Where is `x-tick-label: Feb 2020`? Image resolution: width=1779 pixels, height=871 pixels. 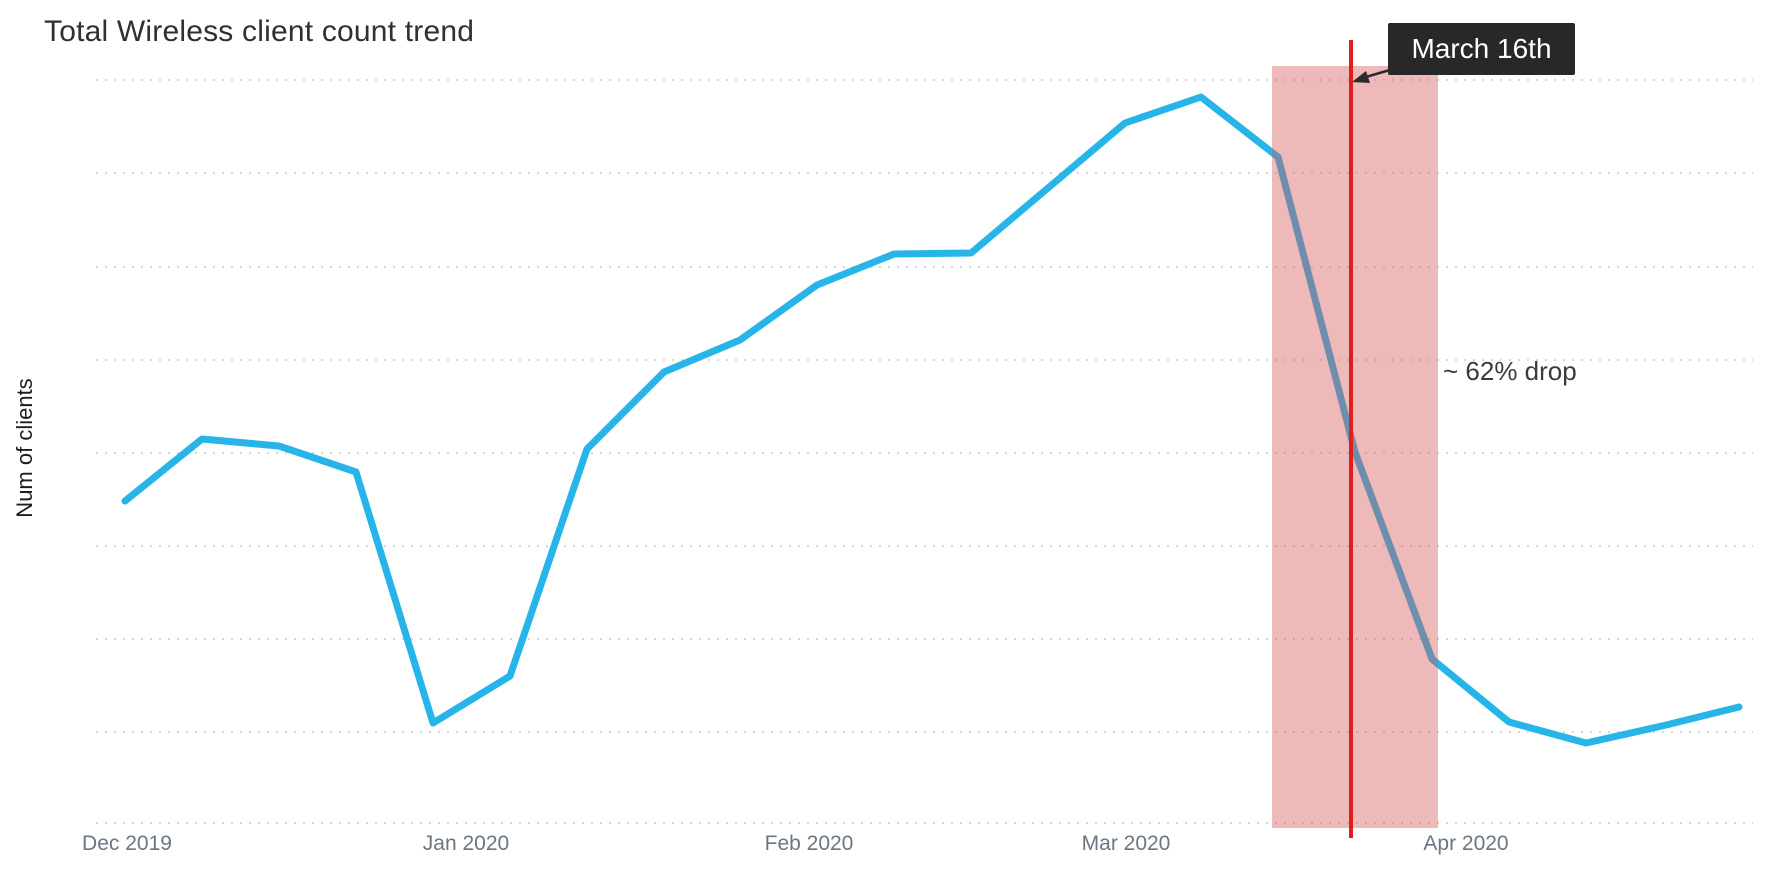 x-tick-label: Feb 2020 is located at coordinates (809, 843).